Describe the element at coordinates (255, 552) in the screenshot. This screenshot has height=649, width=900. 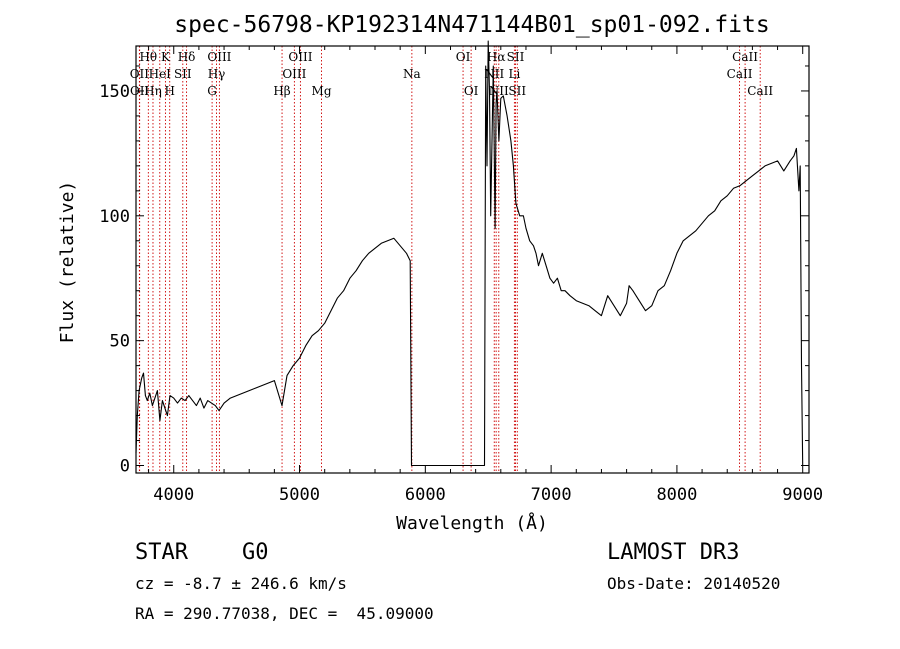
I see `object-subclass: G0` at that location.